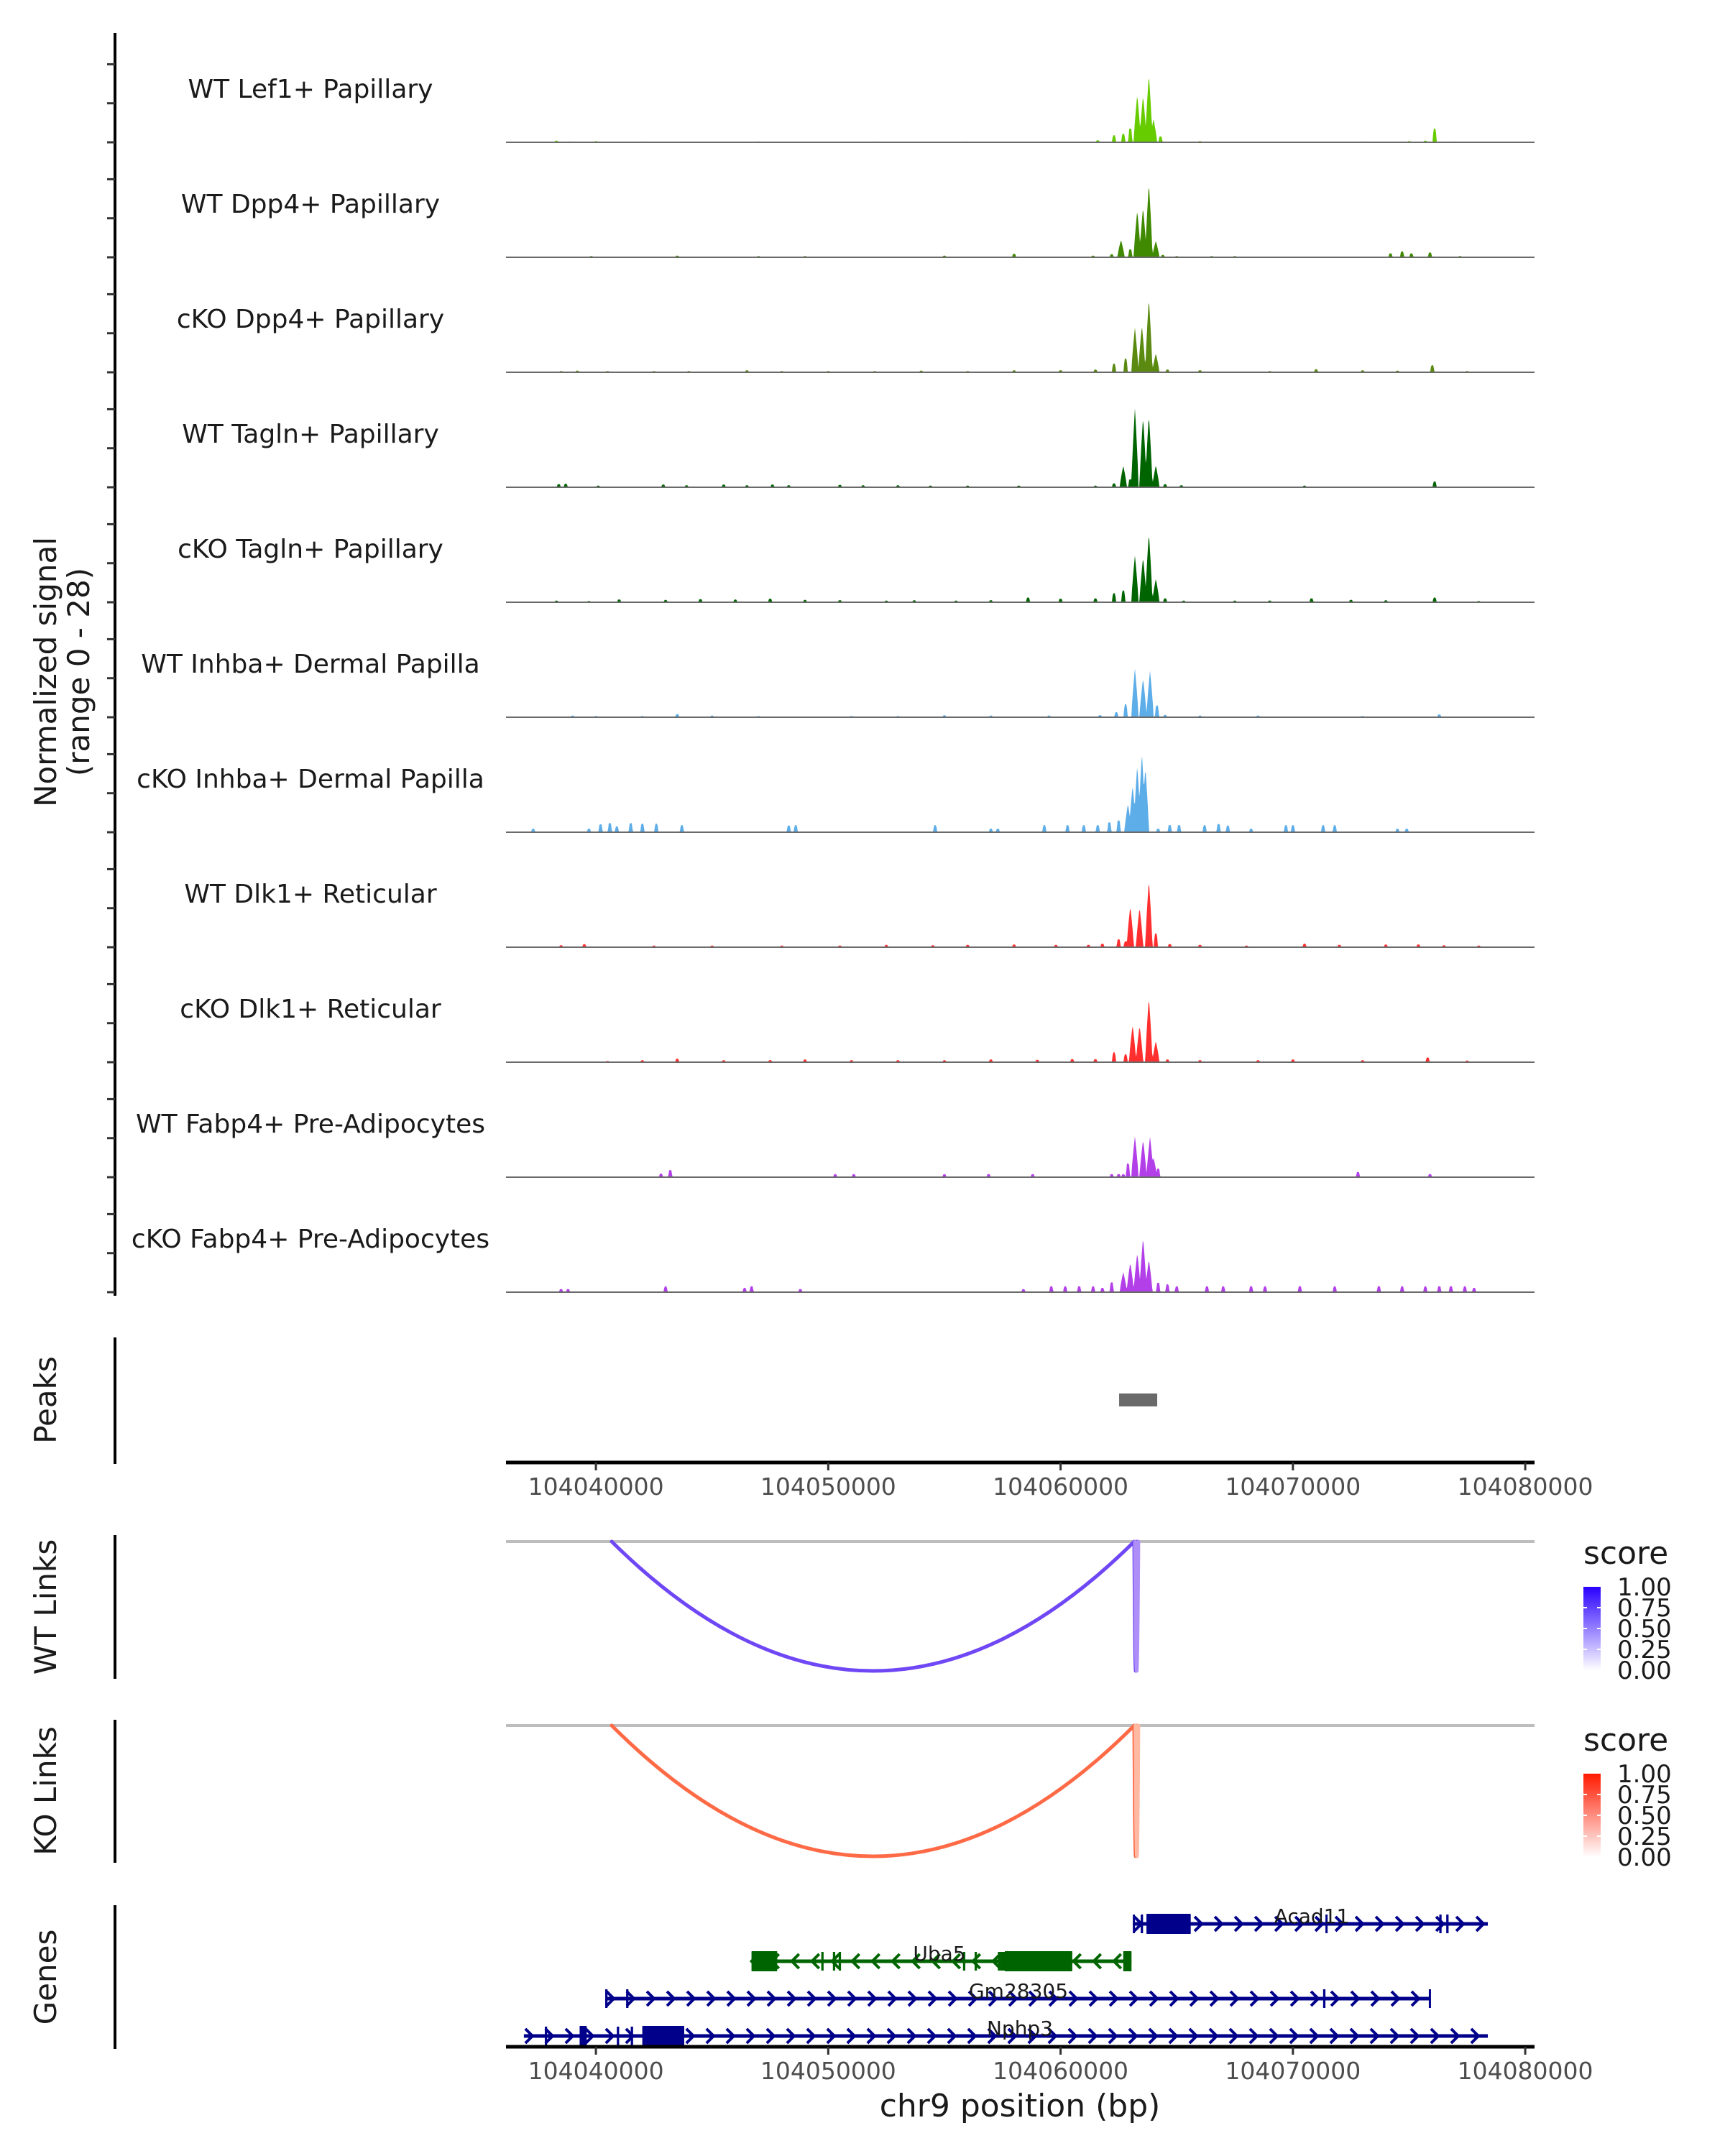  Describe the element at coordinates (310, 434) in the screenshot. I see `track-label: WT Tagln+ Papillary` at that location.